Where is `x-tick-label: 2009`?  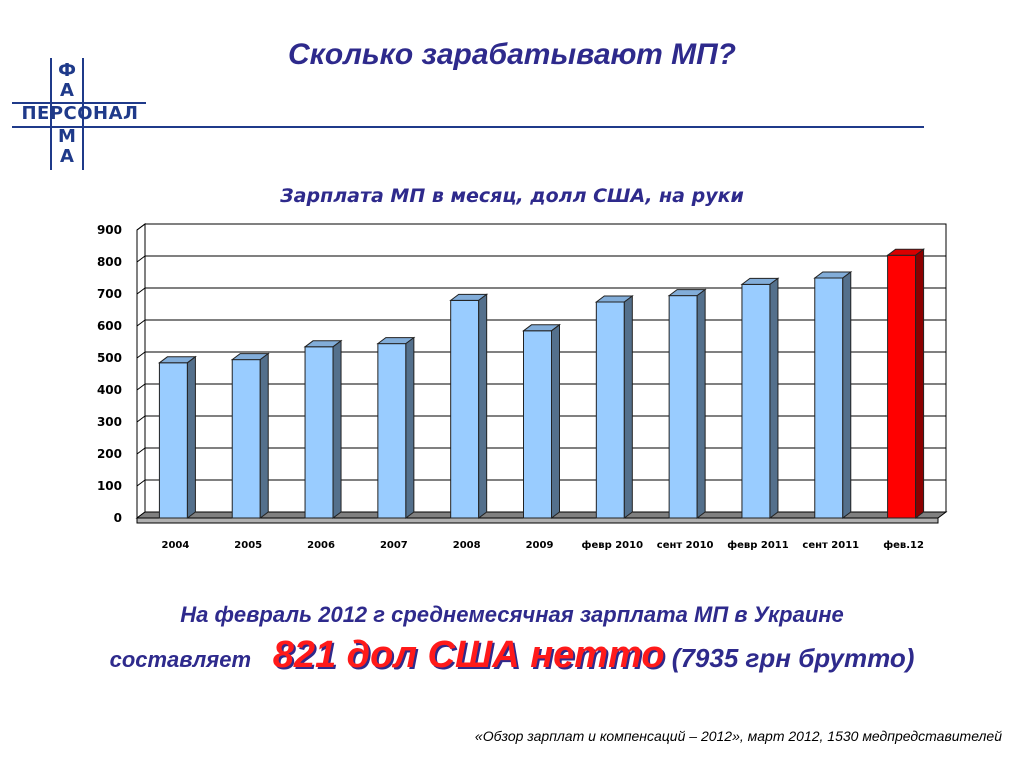
x-tick-label: 2009 is located at coordinates (540, 545).